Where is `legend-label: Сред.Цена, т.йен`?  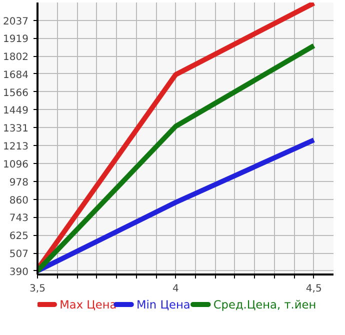
legend-label: Сред.Цена, т.йен is located at coordinates (264, 305).